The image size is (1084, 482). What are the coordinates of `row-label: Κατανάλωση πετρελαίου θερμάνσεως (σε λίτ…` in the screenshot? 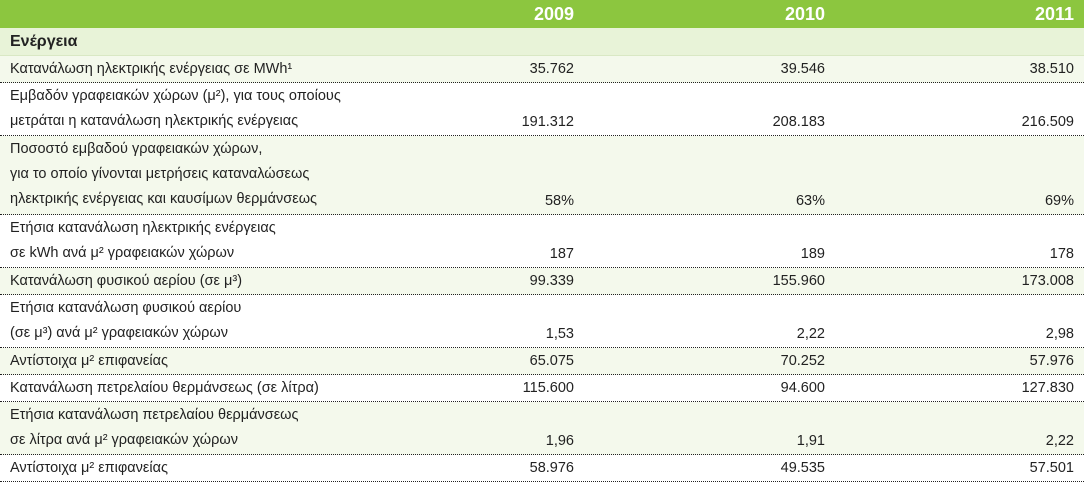 It's located at (196, 388).